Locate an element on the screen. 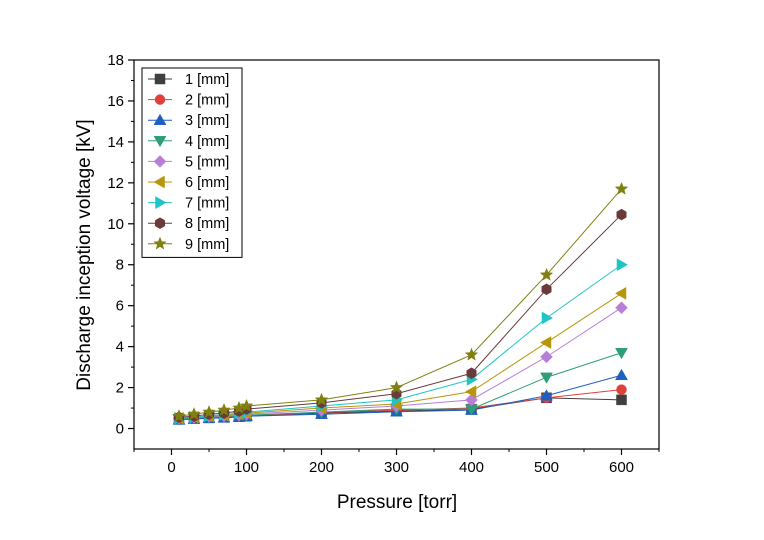 Image resolution: width=764 pixels, height=540 pixels. x-tick-label: 600 is located at coordinates (621, 467).